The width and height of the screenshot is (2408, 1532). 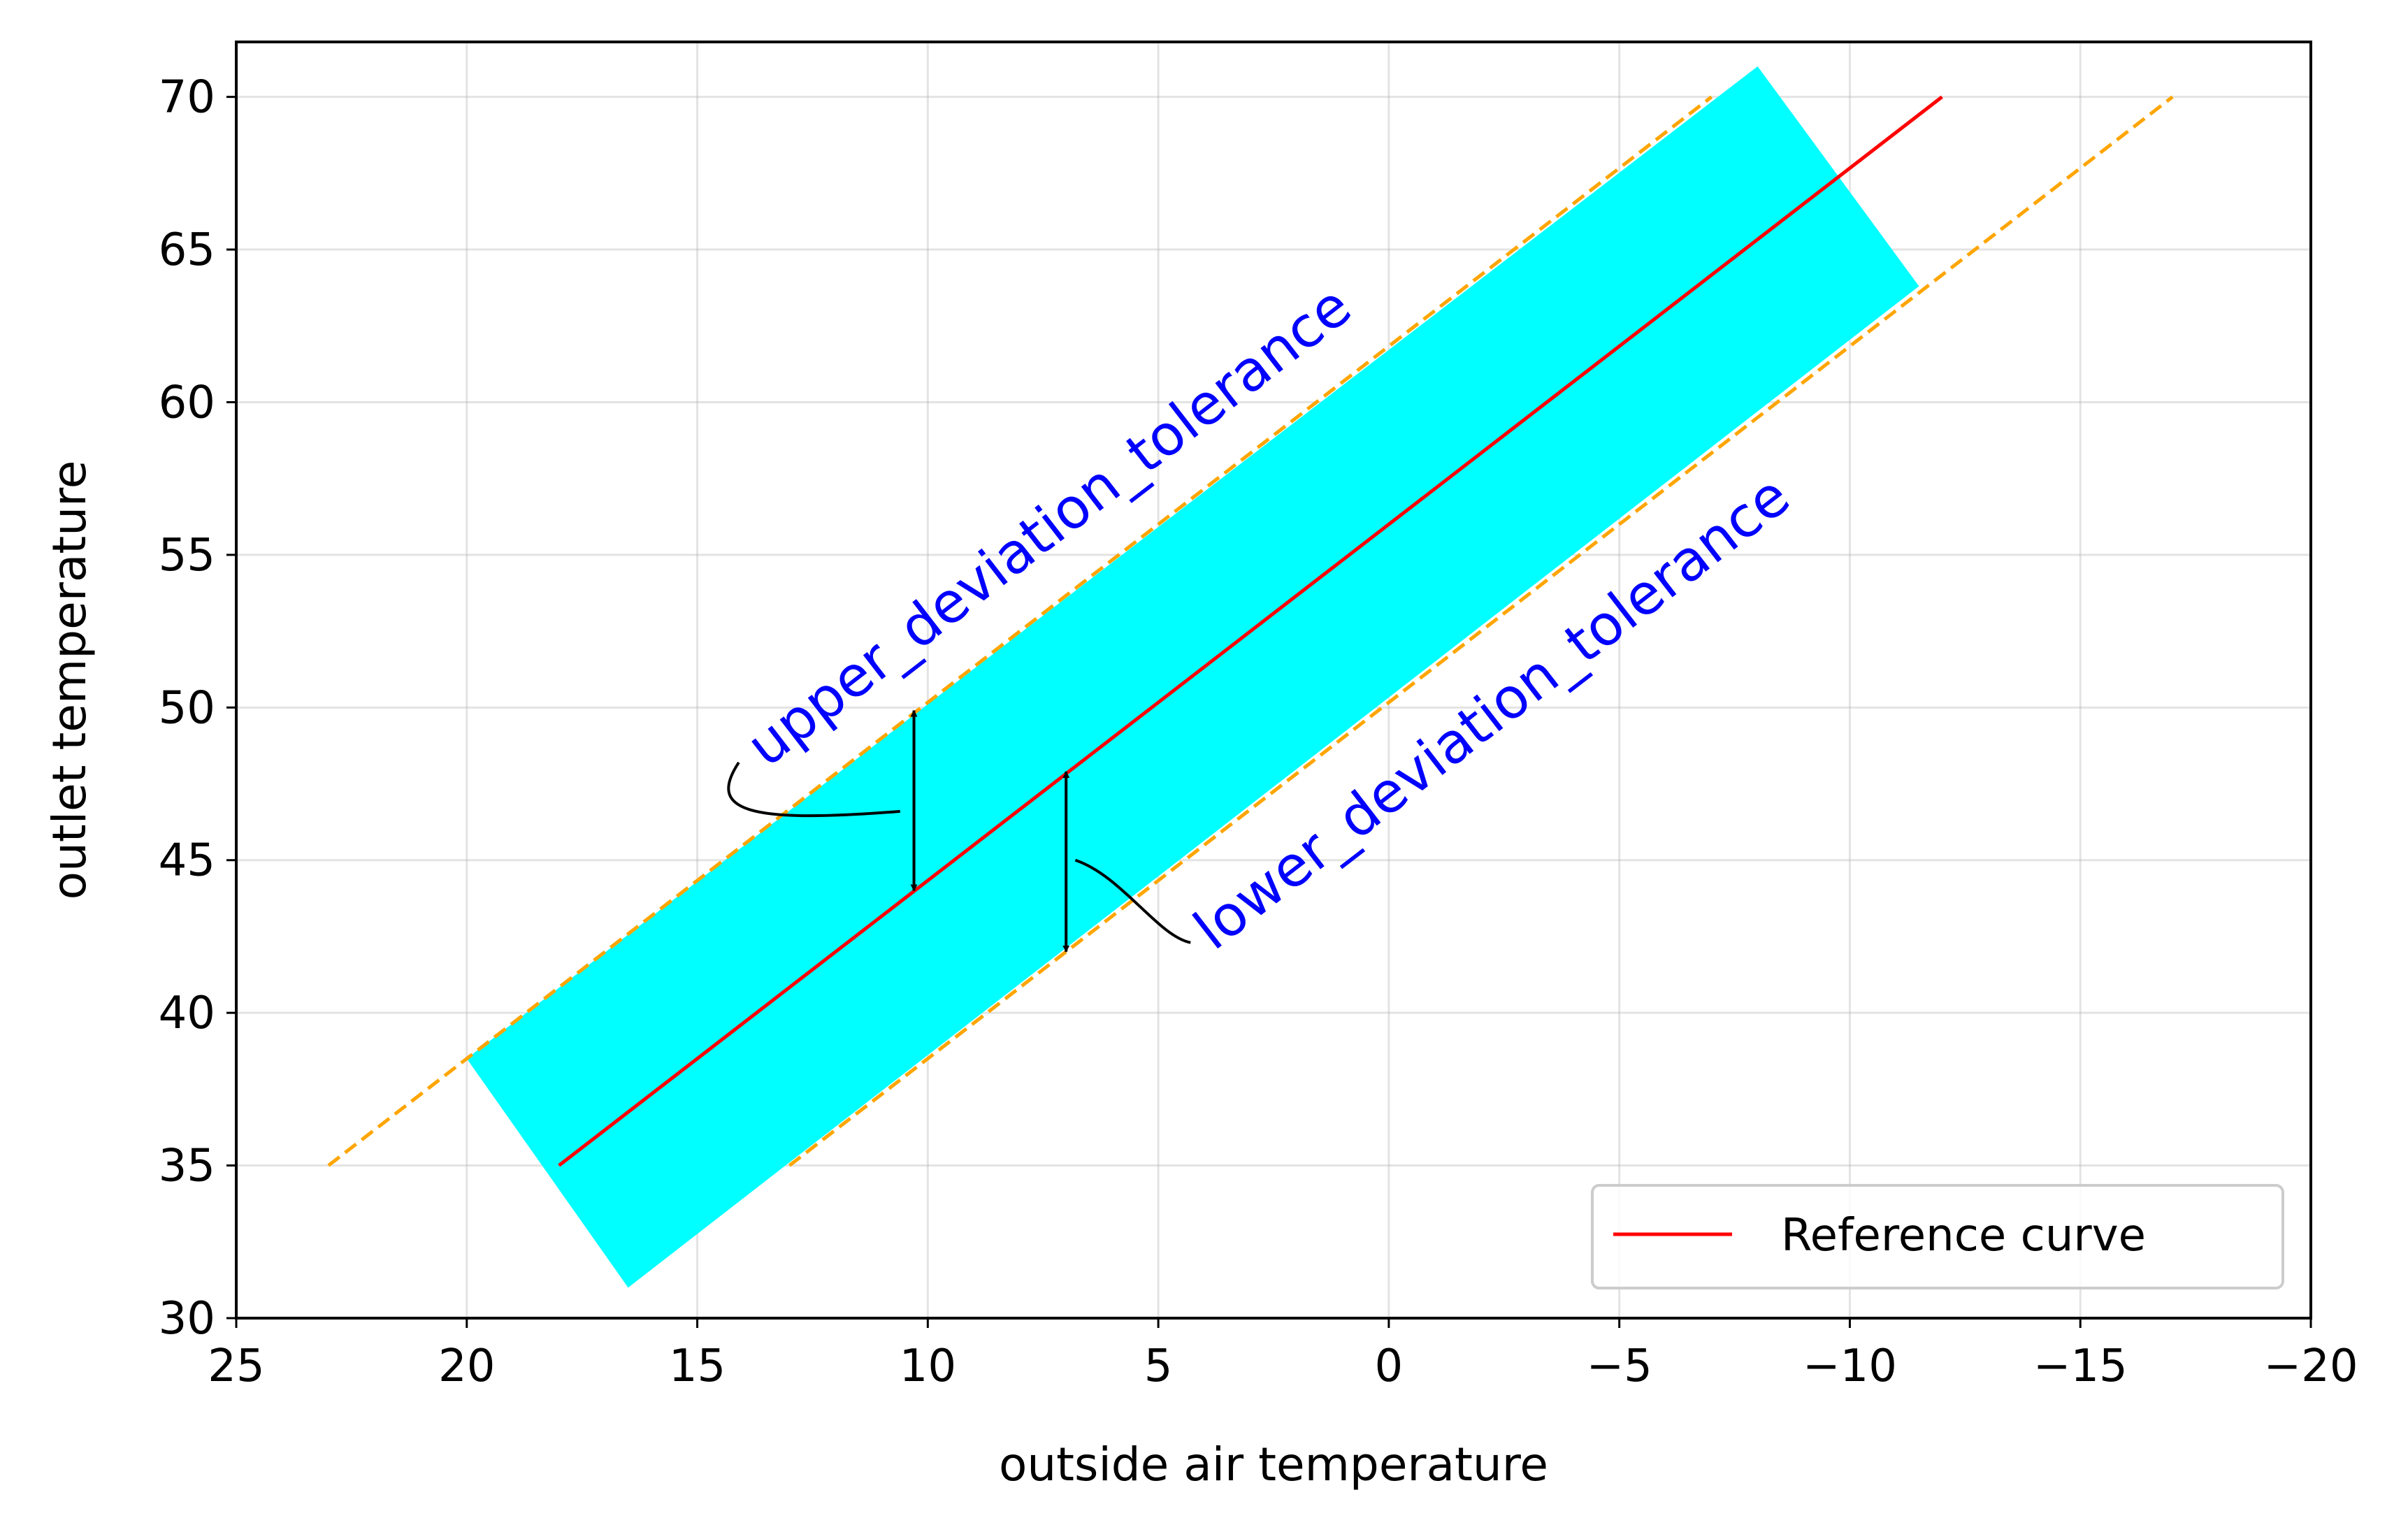 I want to click on legend: Reference curve, so click(x=1937, y=1236).